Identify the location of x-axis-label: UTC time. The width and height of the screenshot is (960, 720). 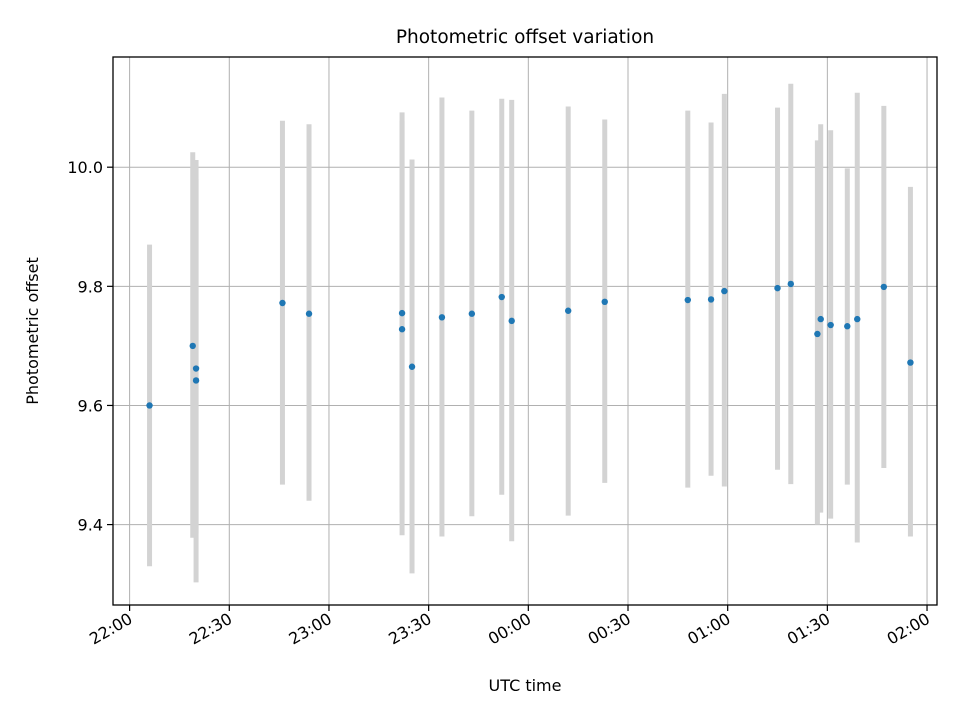
(525, 685).